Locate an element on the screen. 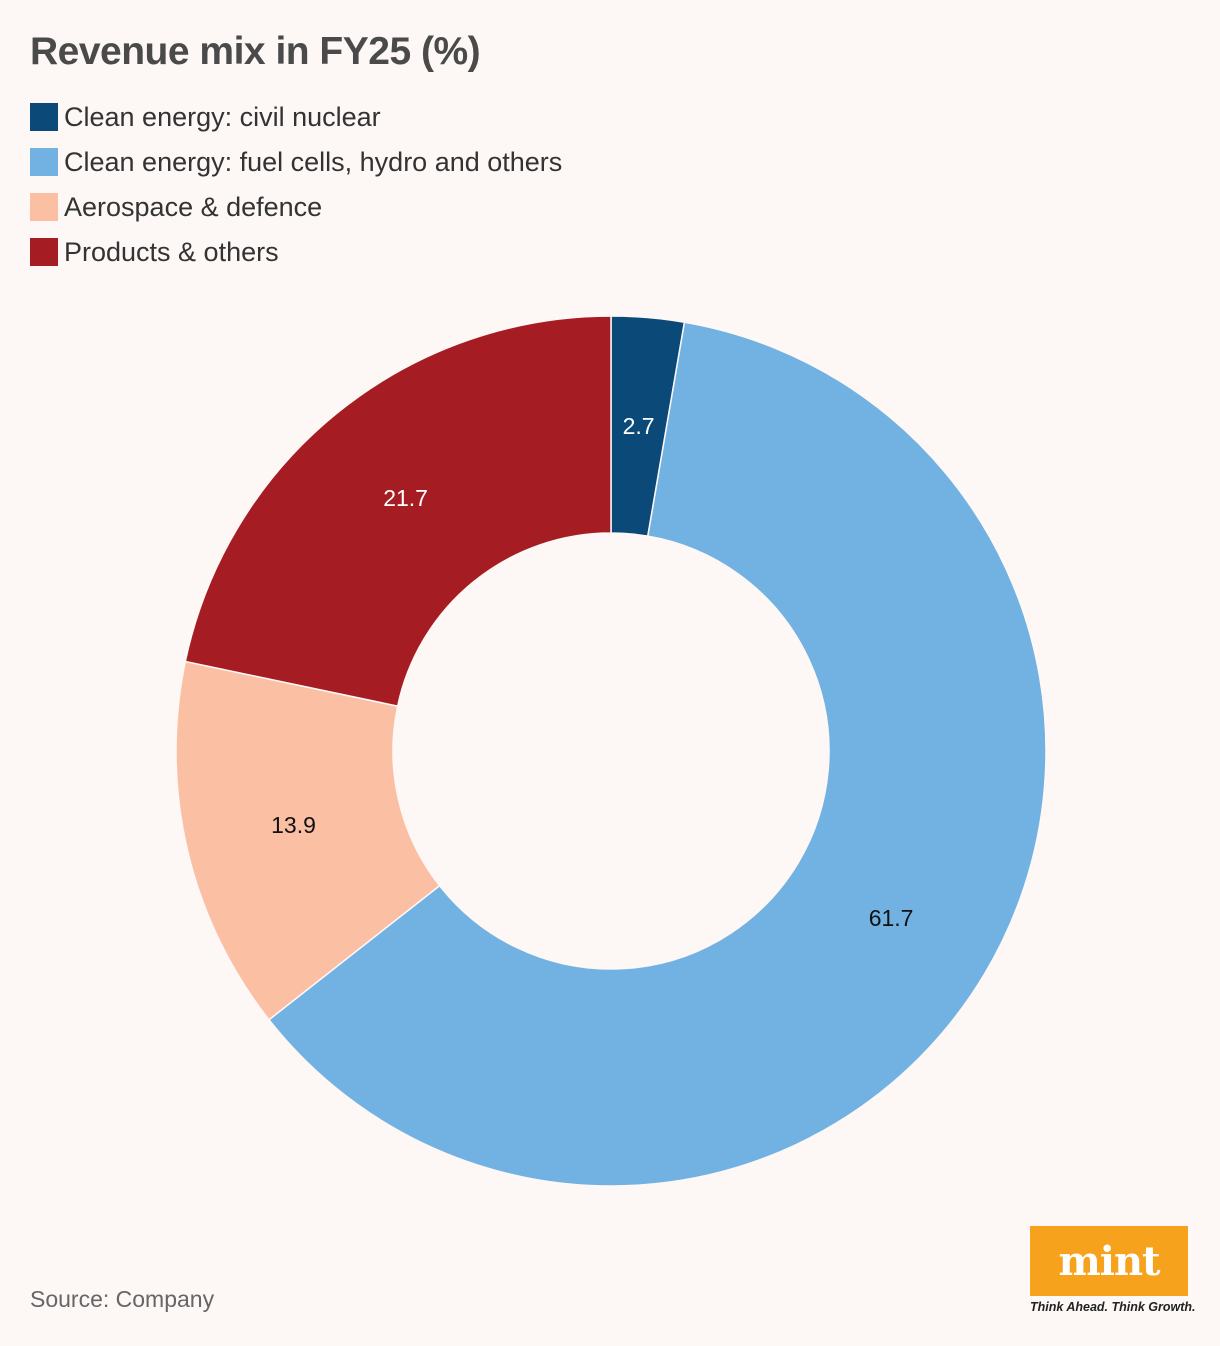  chart-title: Revenue mix in FY25 (%) is located at coordinates (255, 51).